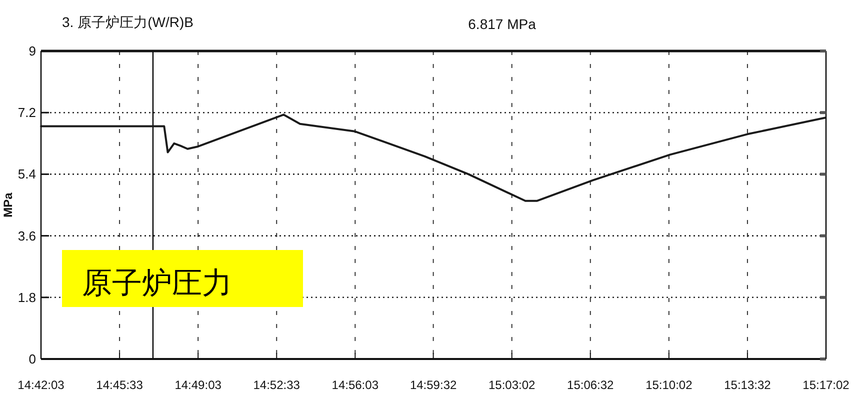 The width and height of the screenshot is (853, 407). What do you see at coordinates (8, 205) in the screenshot?
I see `y-axis-title: MPa` at bounding box center [8, 205].